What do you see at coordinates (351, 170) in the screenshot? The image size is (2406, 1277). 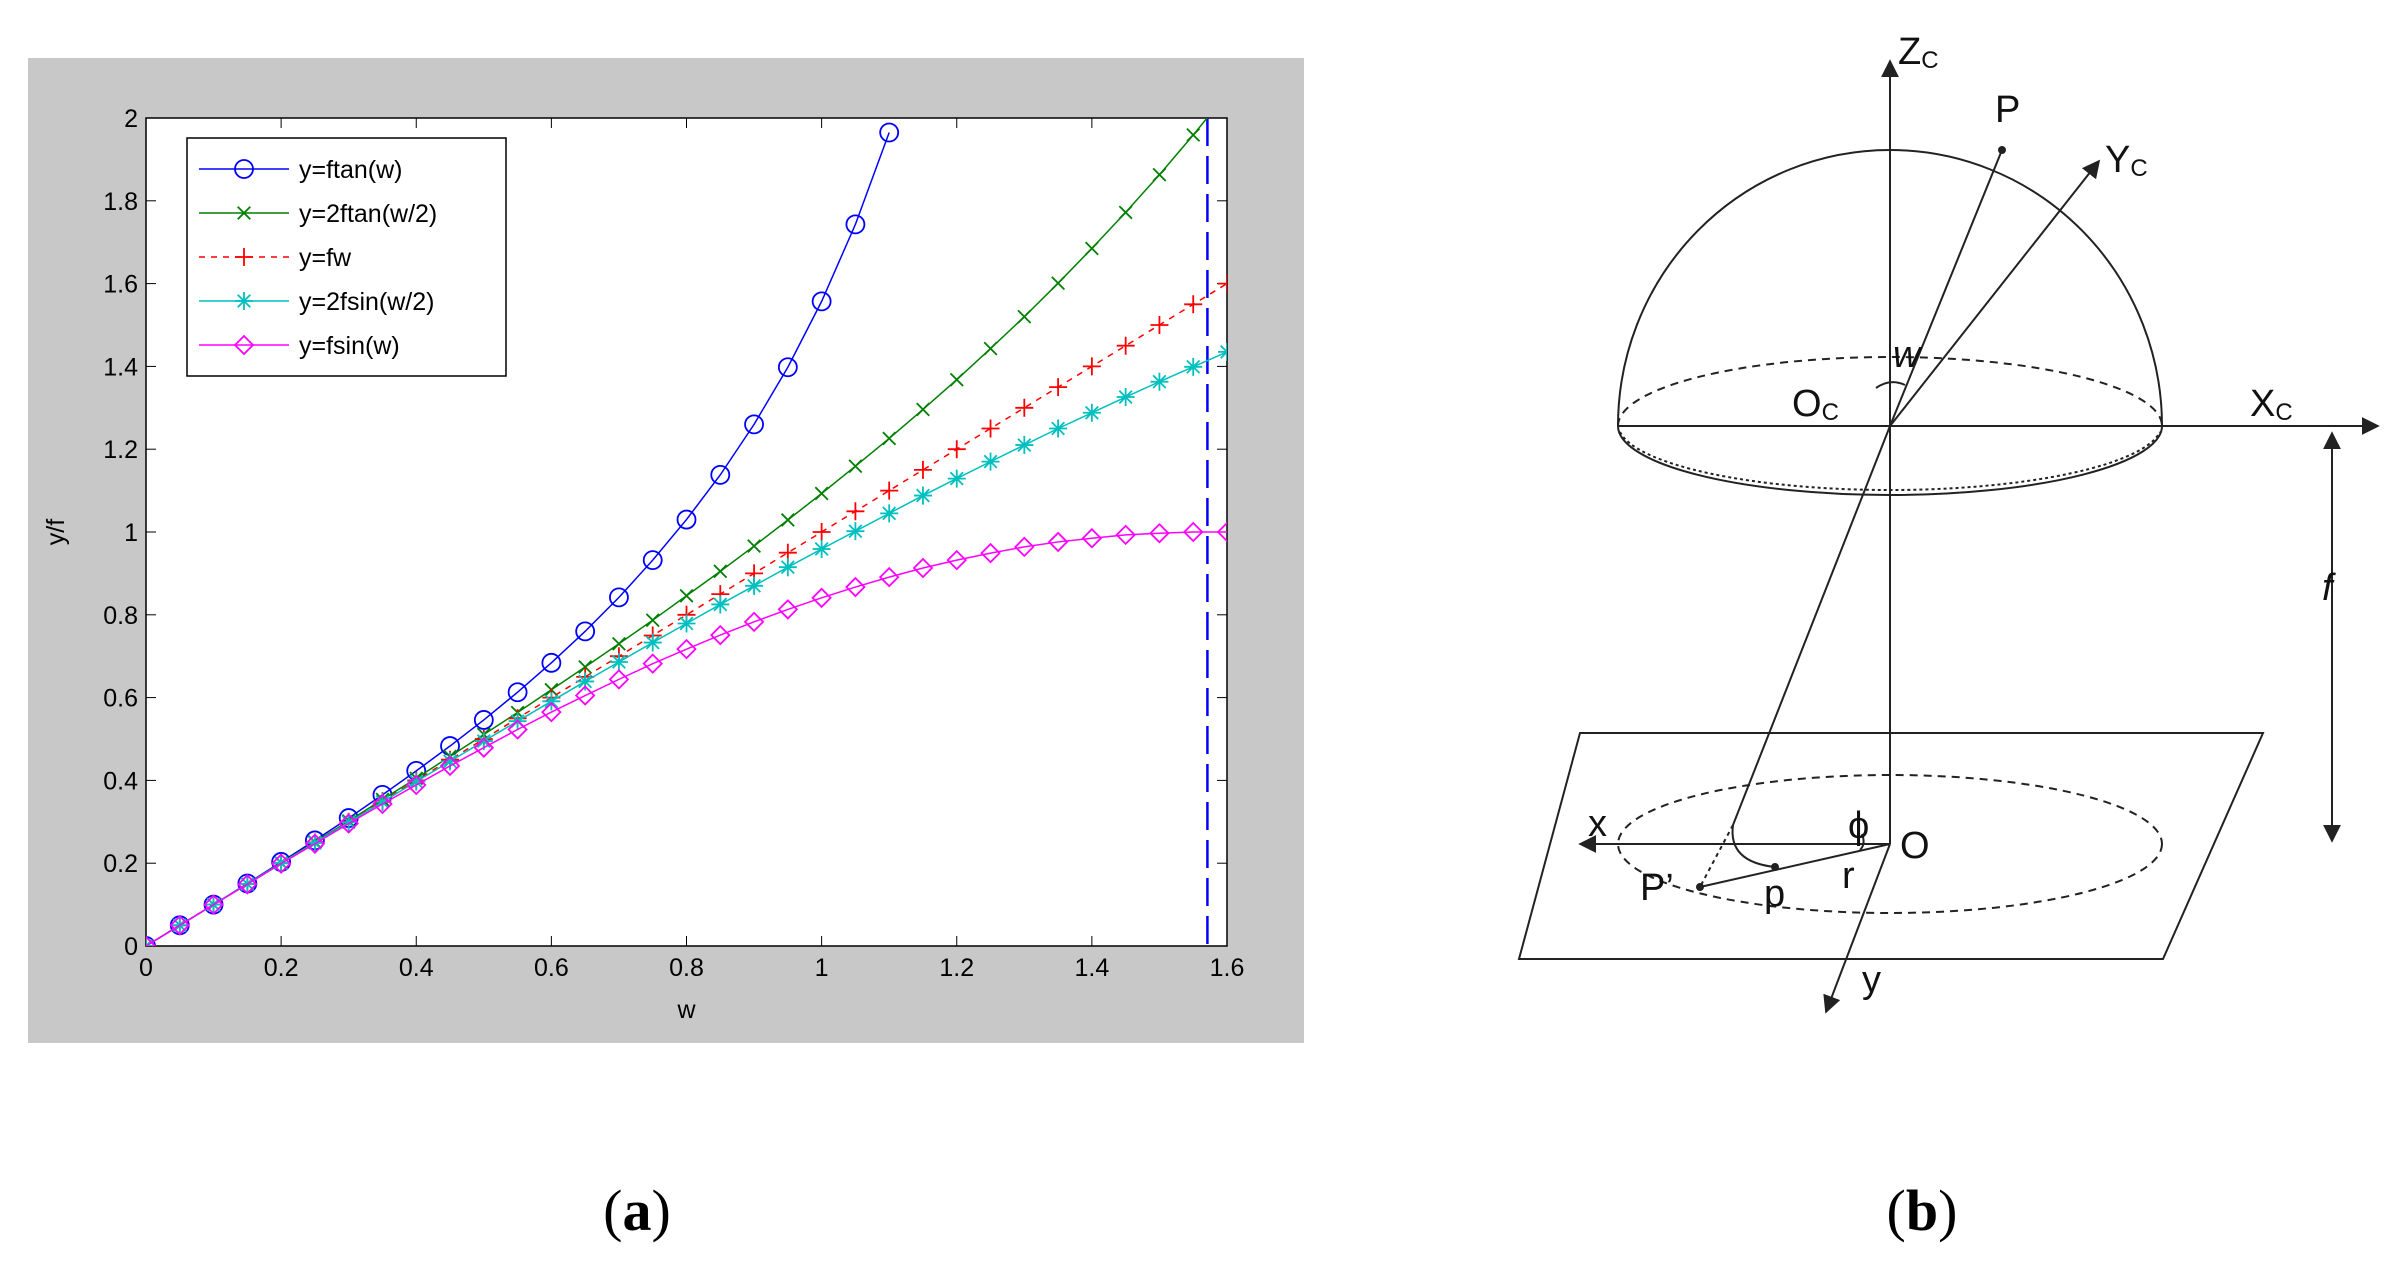 I see `legend-label: y=ftan(w)` at bounding box center [351, 170].